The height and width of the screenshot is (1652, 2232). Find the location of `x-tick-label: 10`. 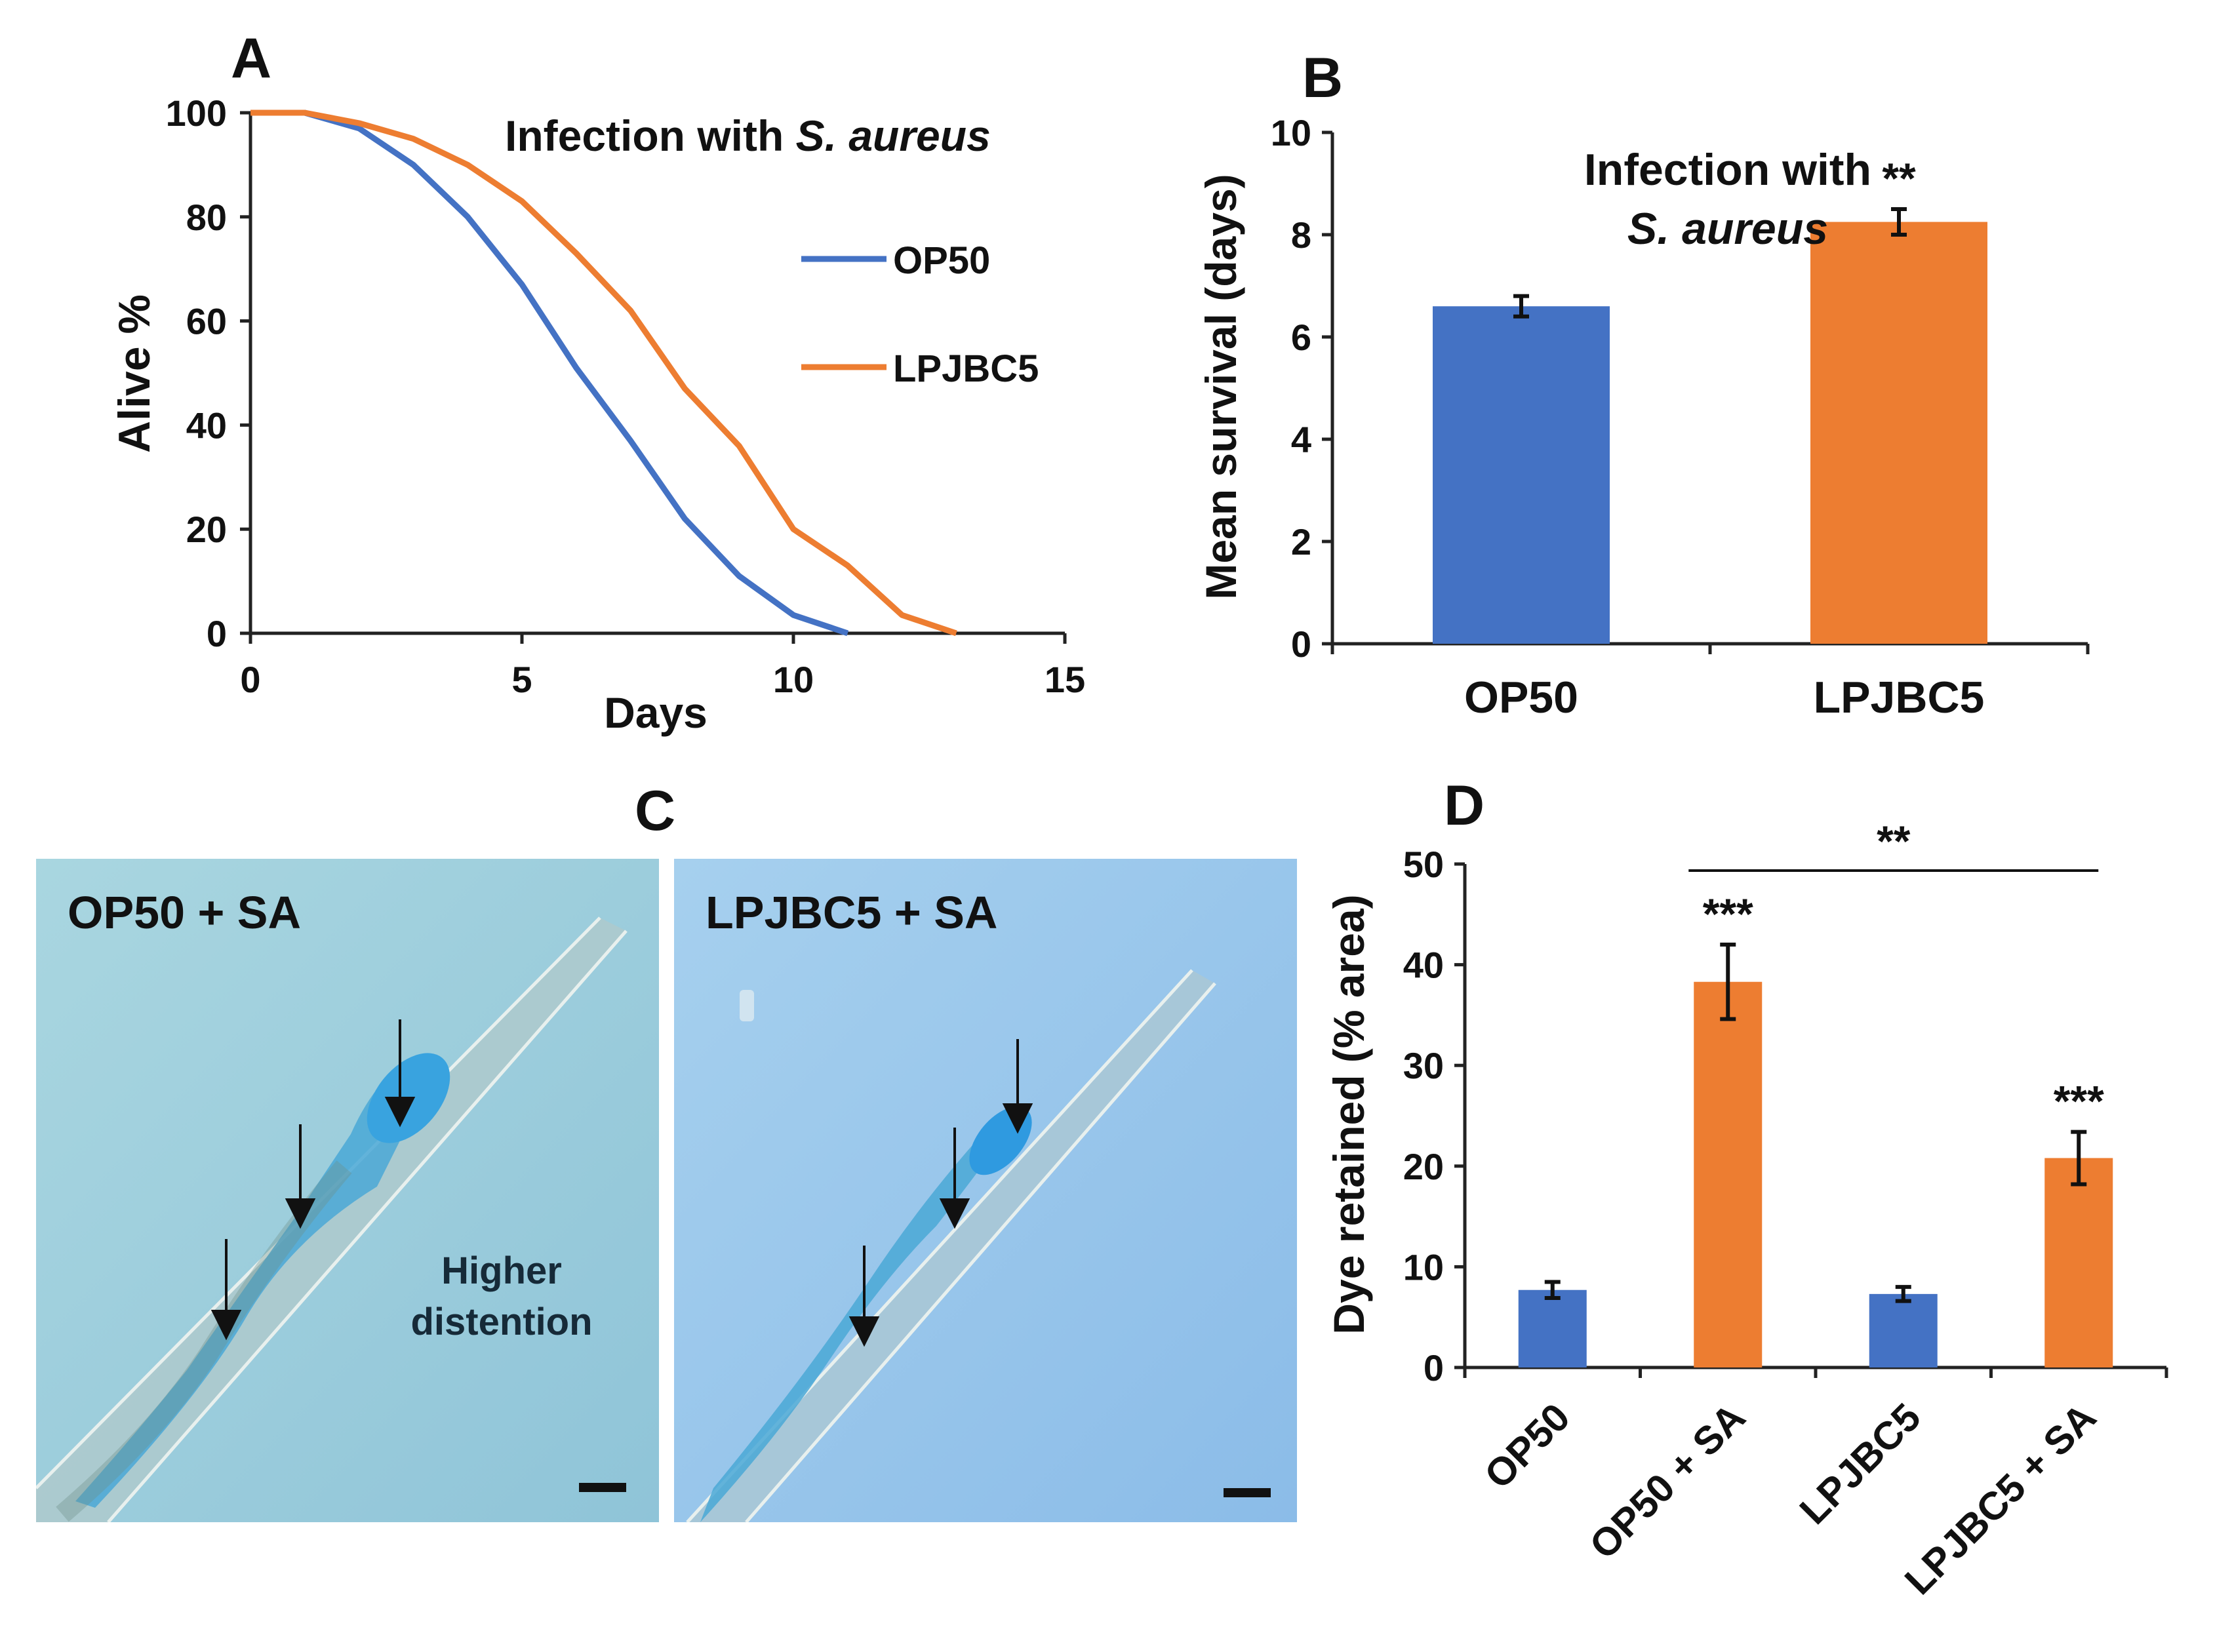

x-tick-label: 10 is located at coordinates (793, 679).